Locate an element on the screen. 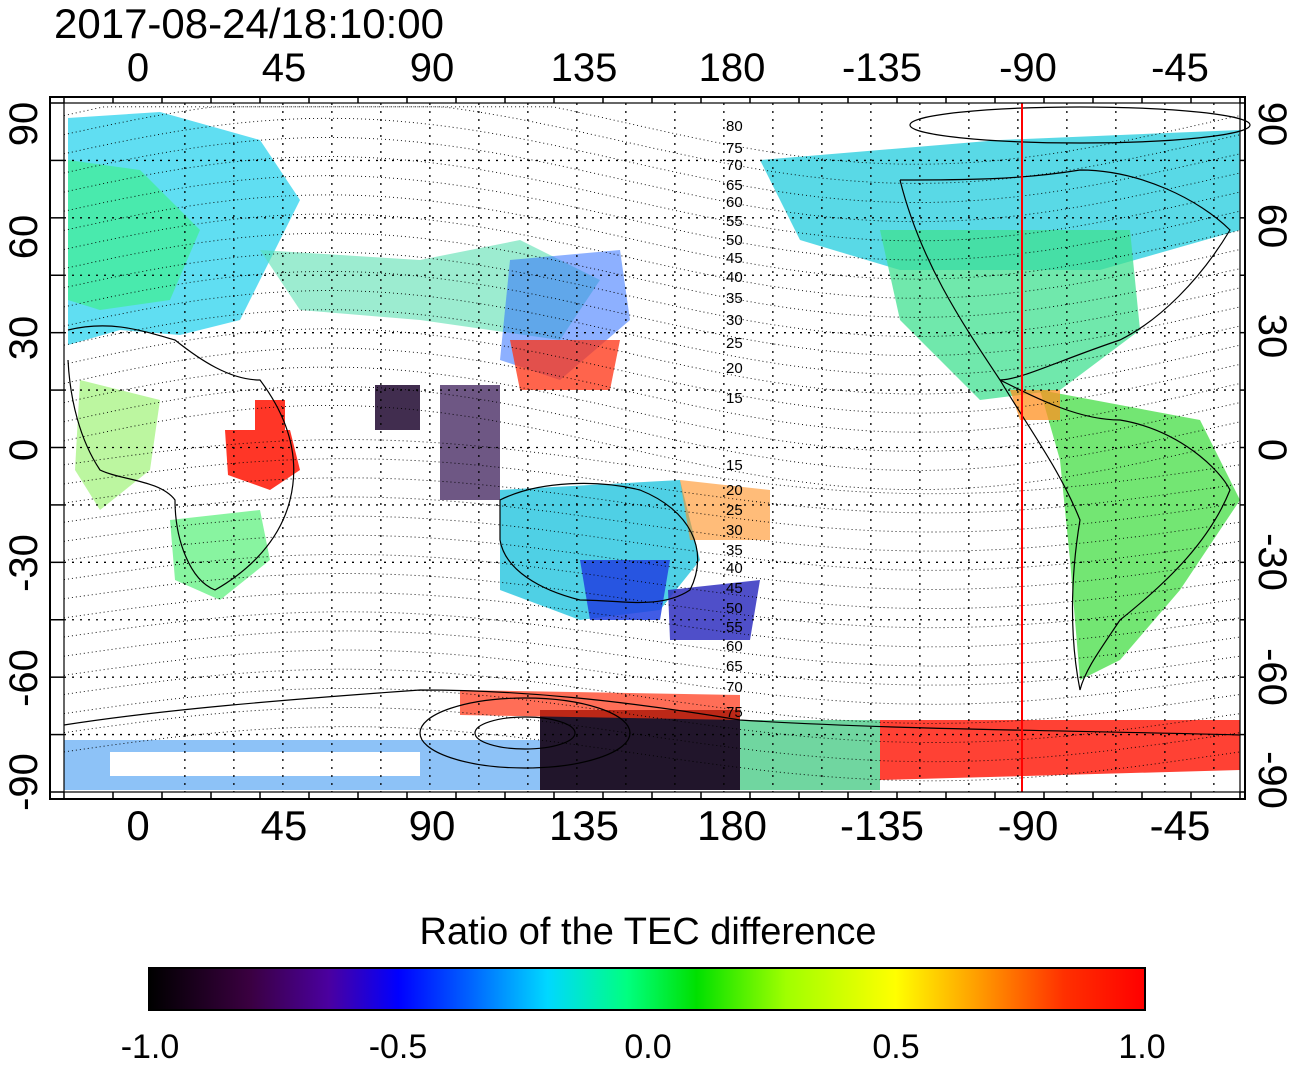 This screenshot has width=1296, height=1066. lat-tick-right: -60 is located at coordinates (1272, 677).